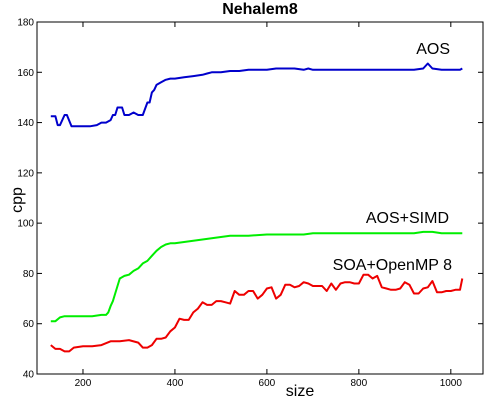 This screenshot has height=403, width=499. What do you see at coordinates (29, 274) in the screenshot?
I see `y-tick-label: 80` at bounding box center [29, 274].